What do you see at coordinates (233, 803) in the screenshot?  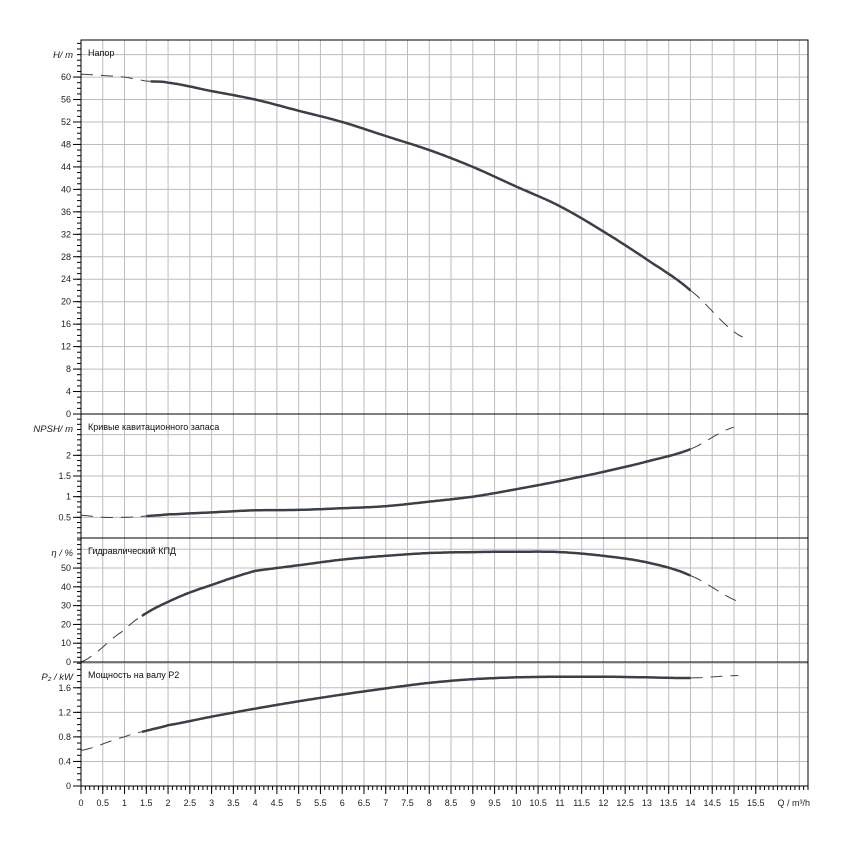 I see `x-tick-label: 3.5` at bounding box center [233, 803].